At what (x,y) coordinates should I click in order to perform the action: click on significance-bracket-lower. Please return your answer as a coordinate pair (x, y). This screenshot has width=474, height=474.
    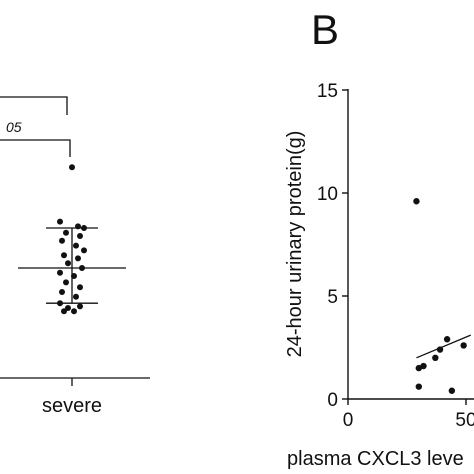
    Looking at the image, I should click on (35, 148).